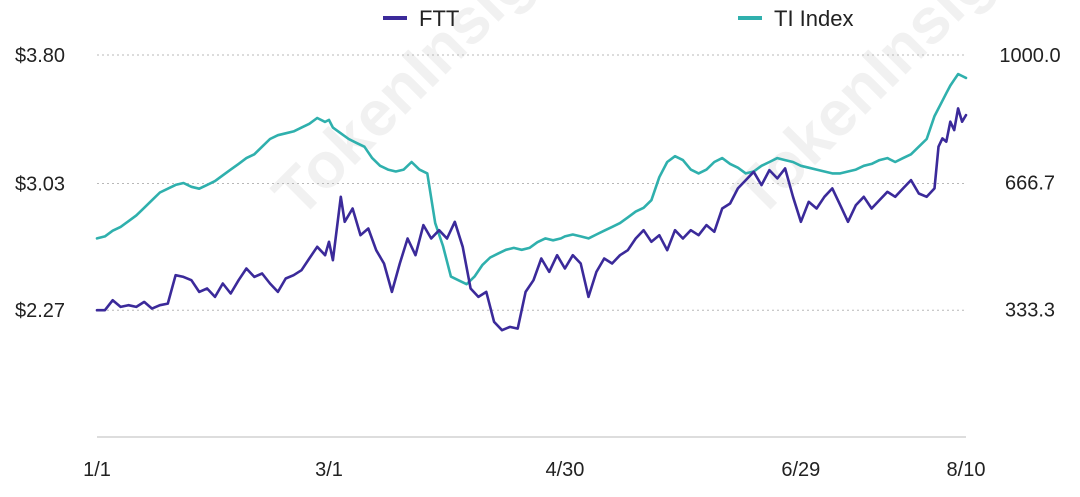  I want to click on x-tick-label: 8/10, so click(966, 470).